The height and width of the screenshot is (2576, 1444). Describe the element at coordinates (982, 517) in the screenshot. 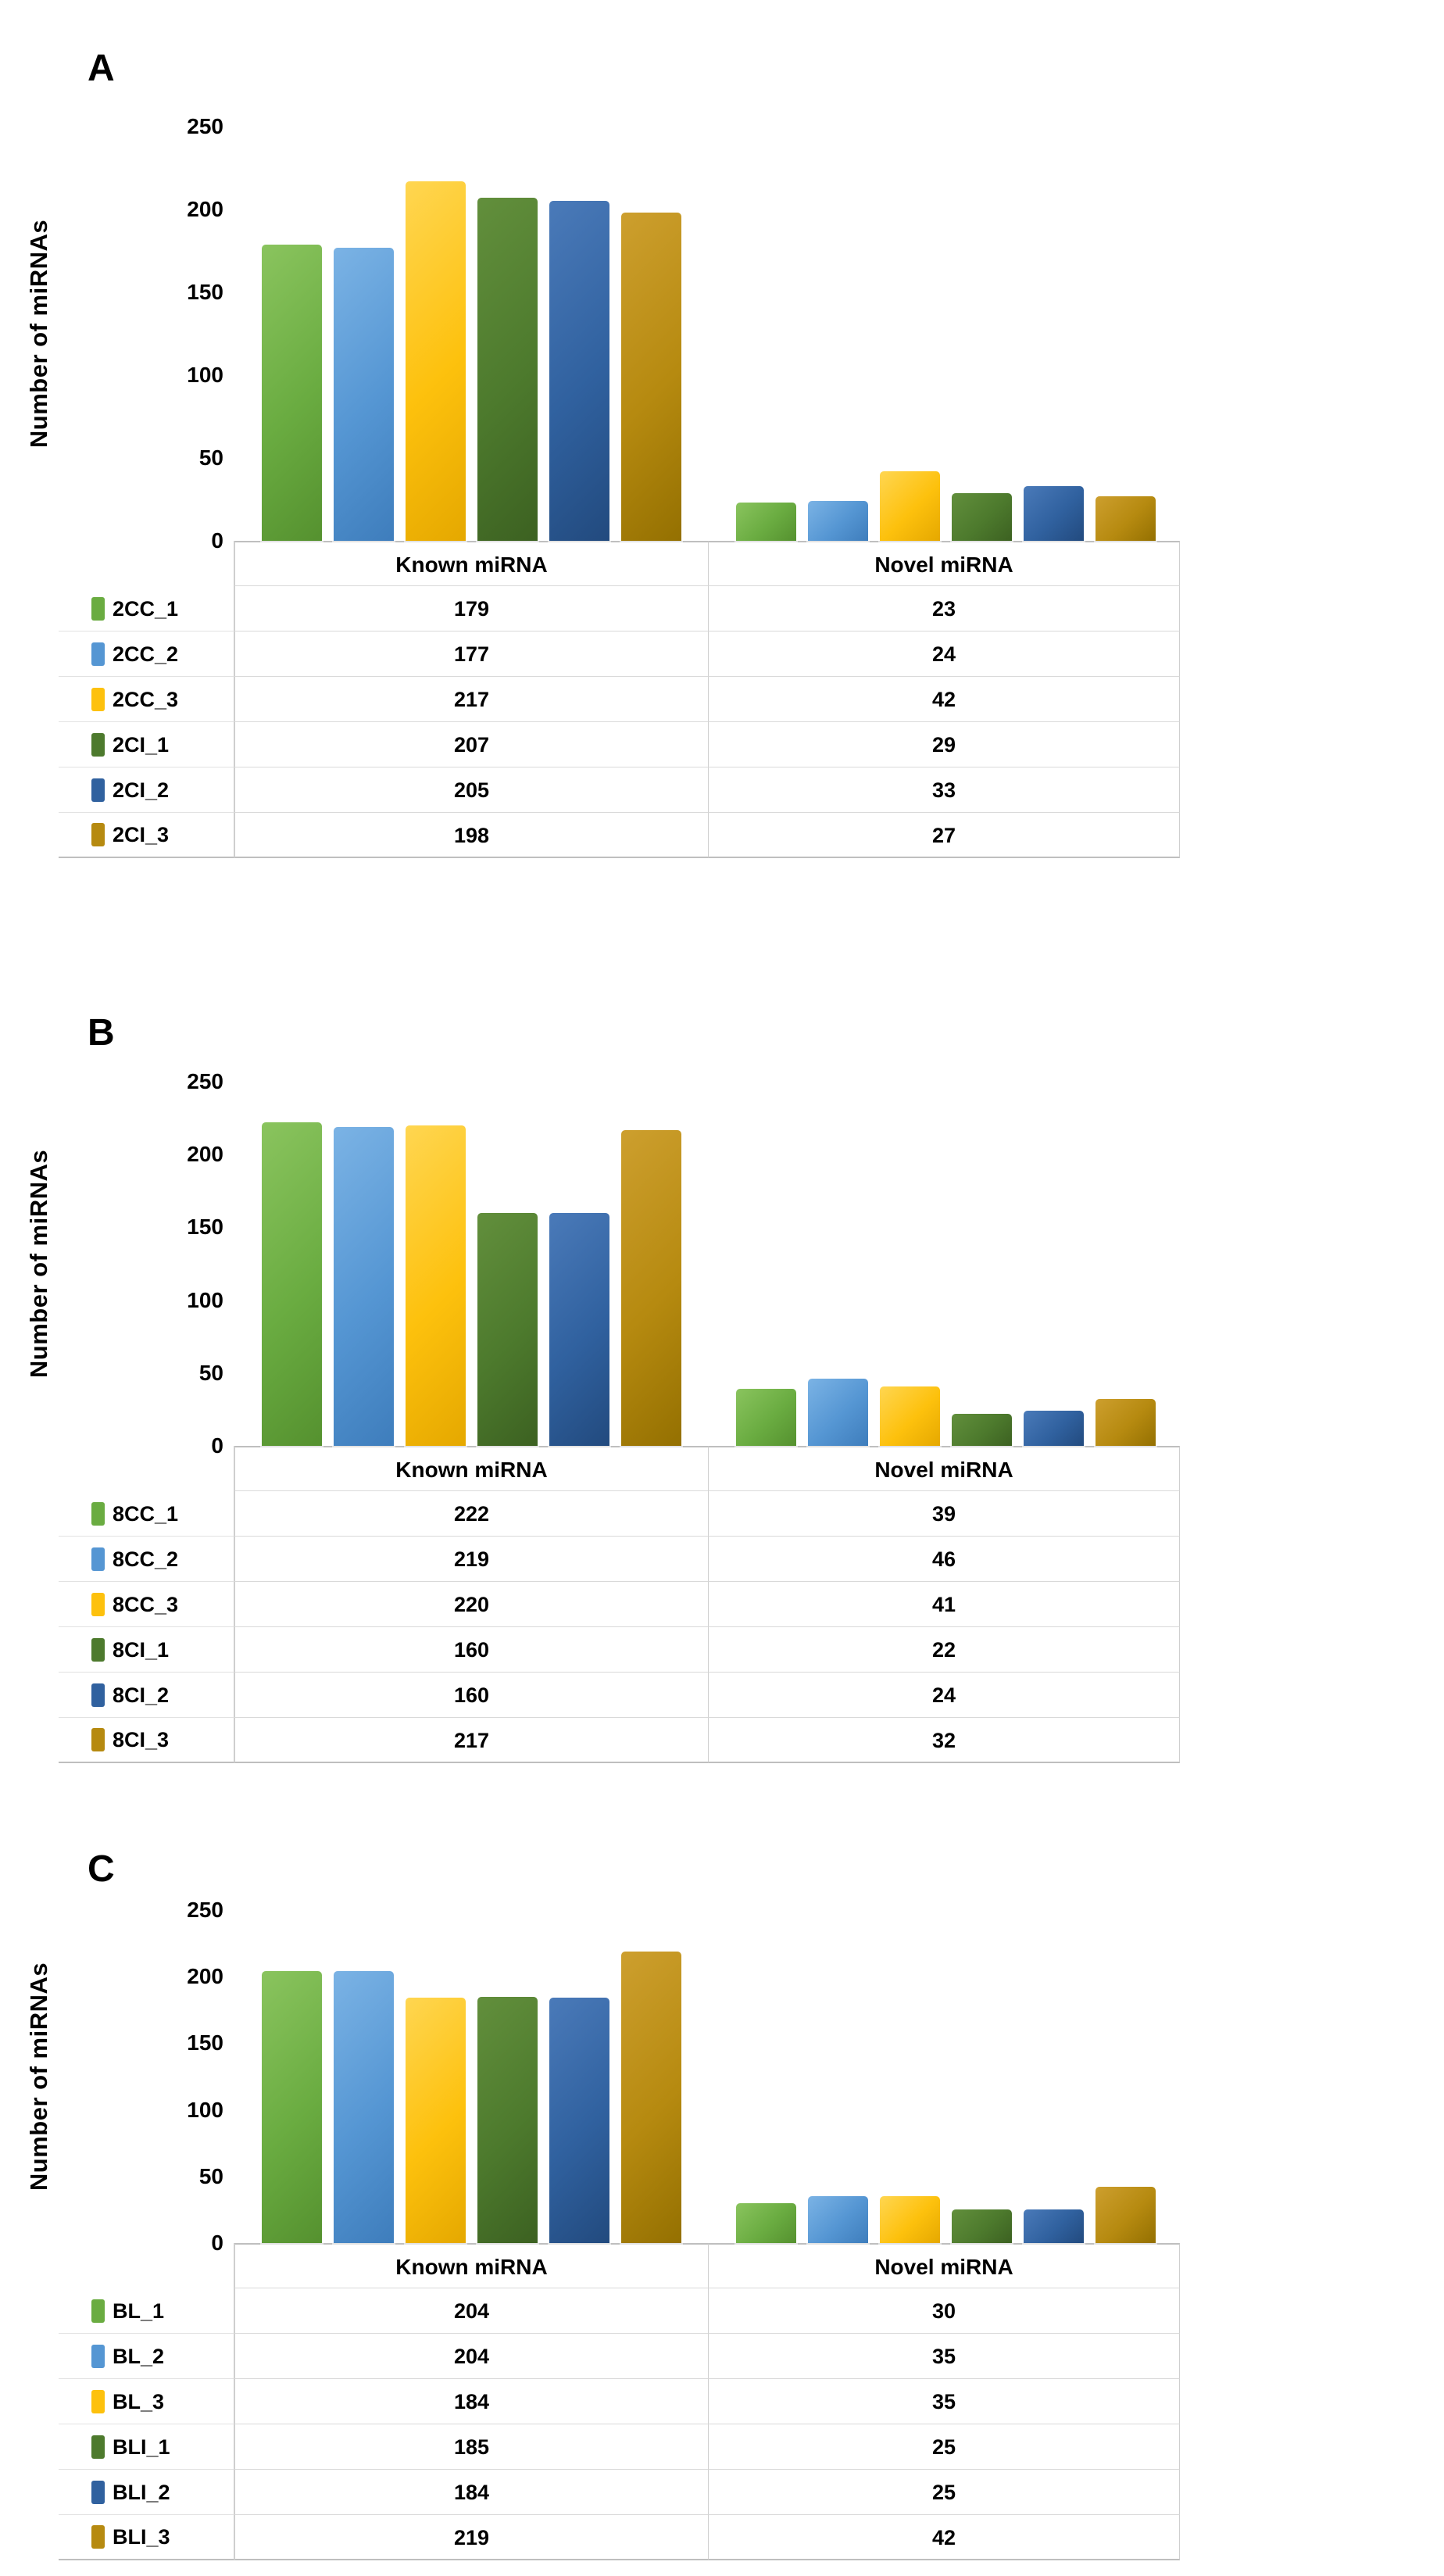

I see `bar-2CI_1-novel` at that location.